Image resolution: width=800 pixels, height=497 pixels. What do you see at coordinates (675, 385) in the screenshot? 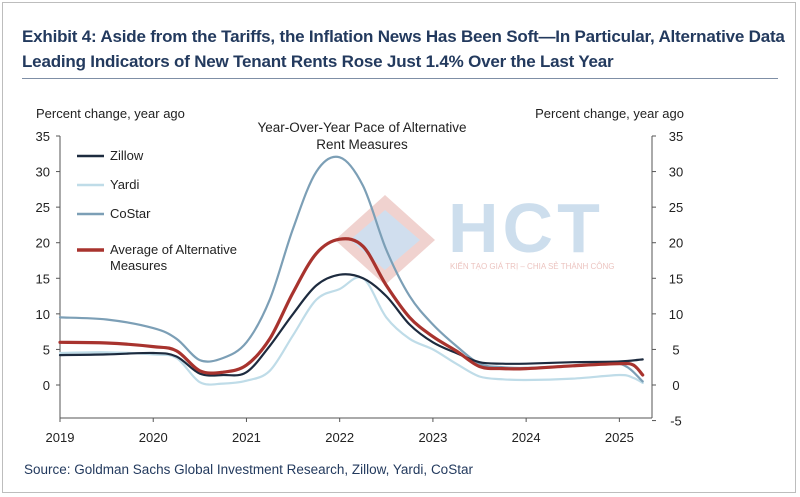
I see `right-tick-label: 0` at bounding box center [675, 385].